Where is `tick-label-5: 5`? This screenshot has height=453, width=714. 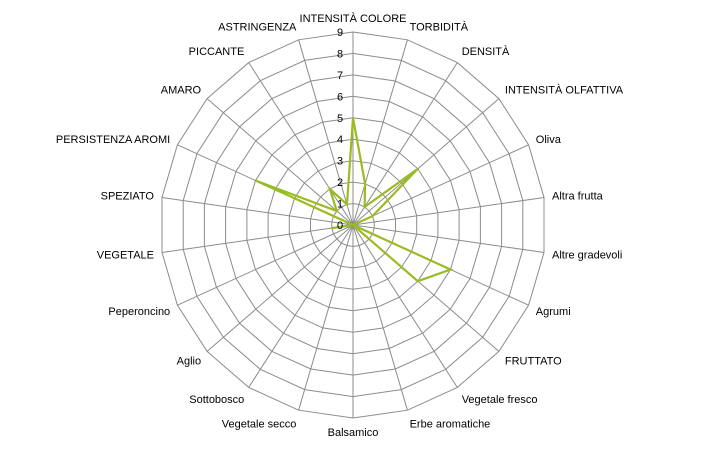
tick-label-5: 5 is located at coordinates (340, 119).